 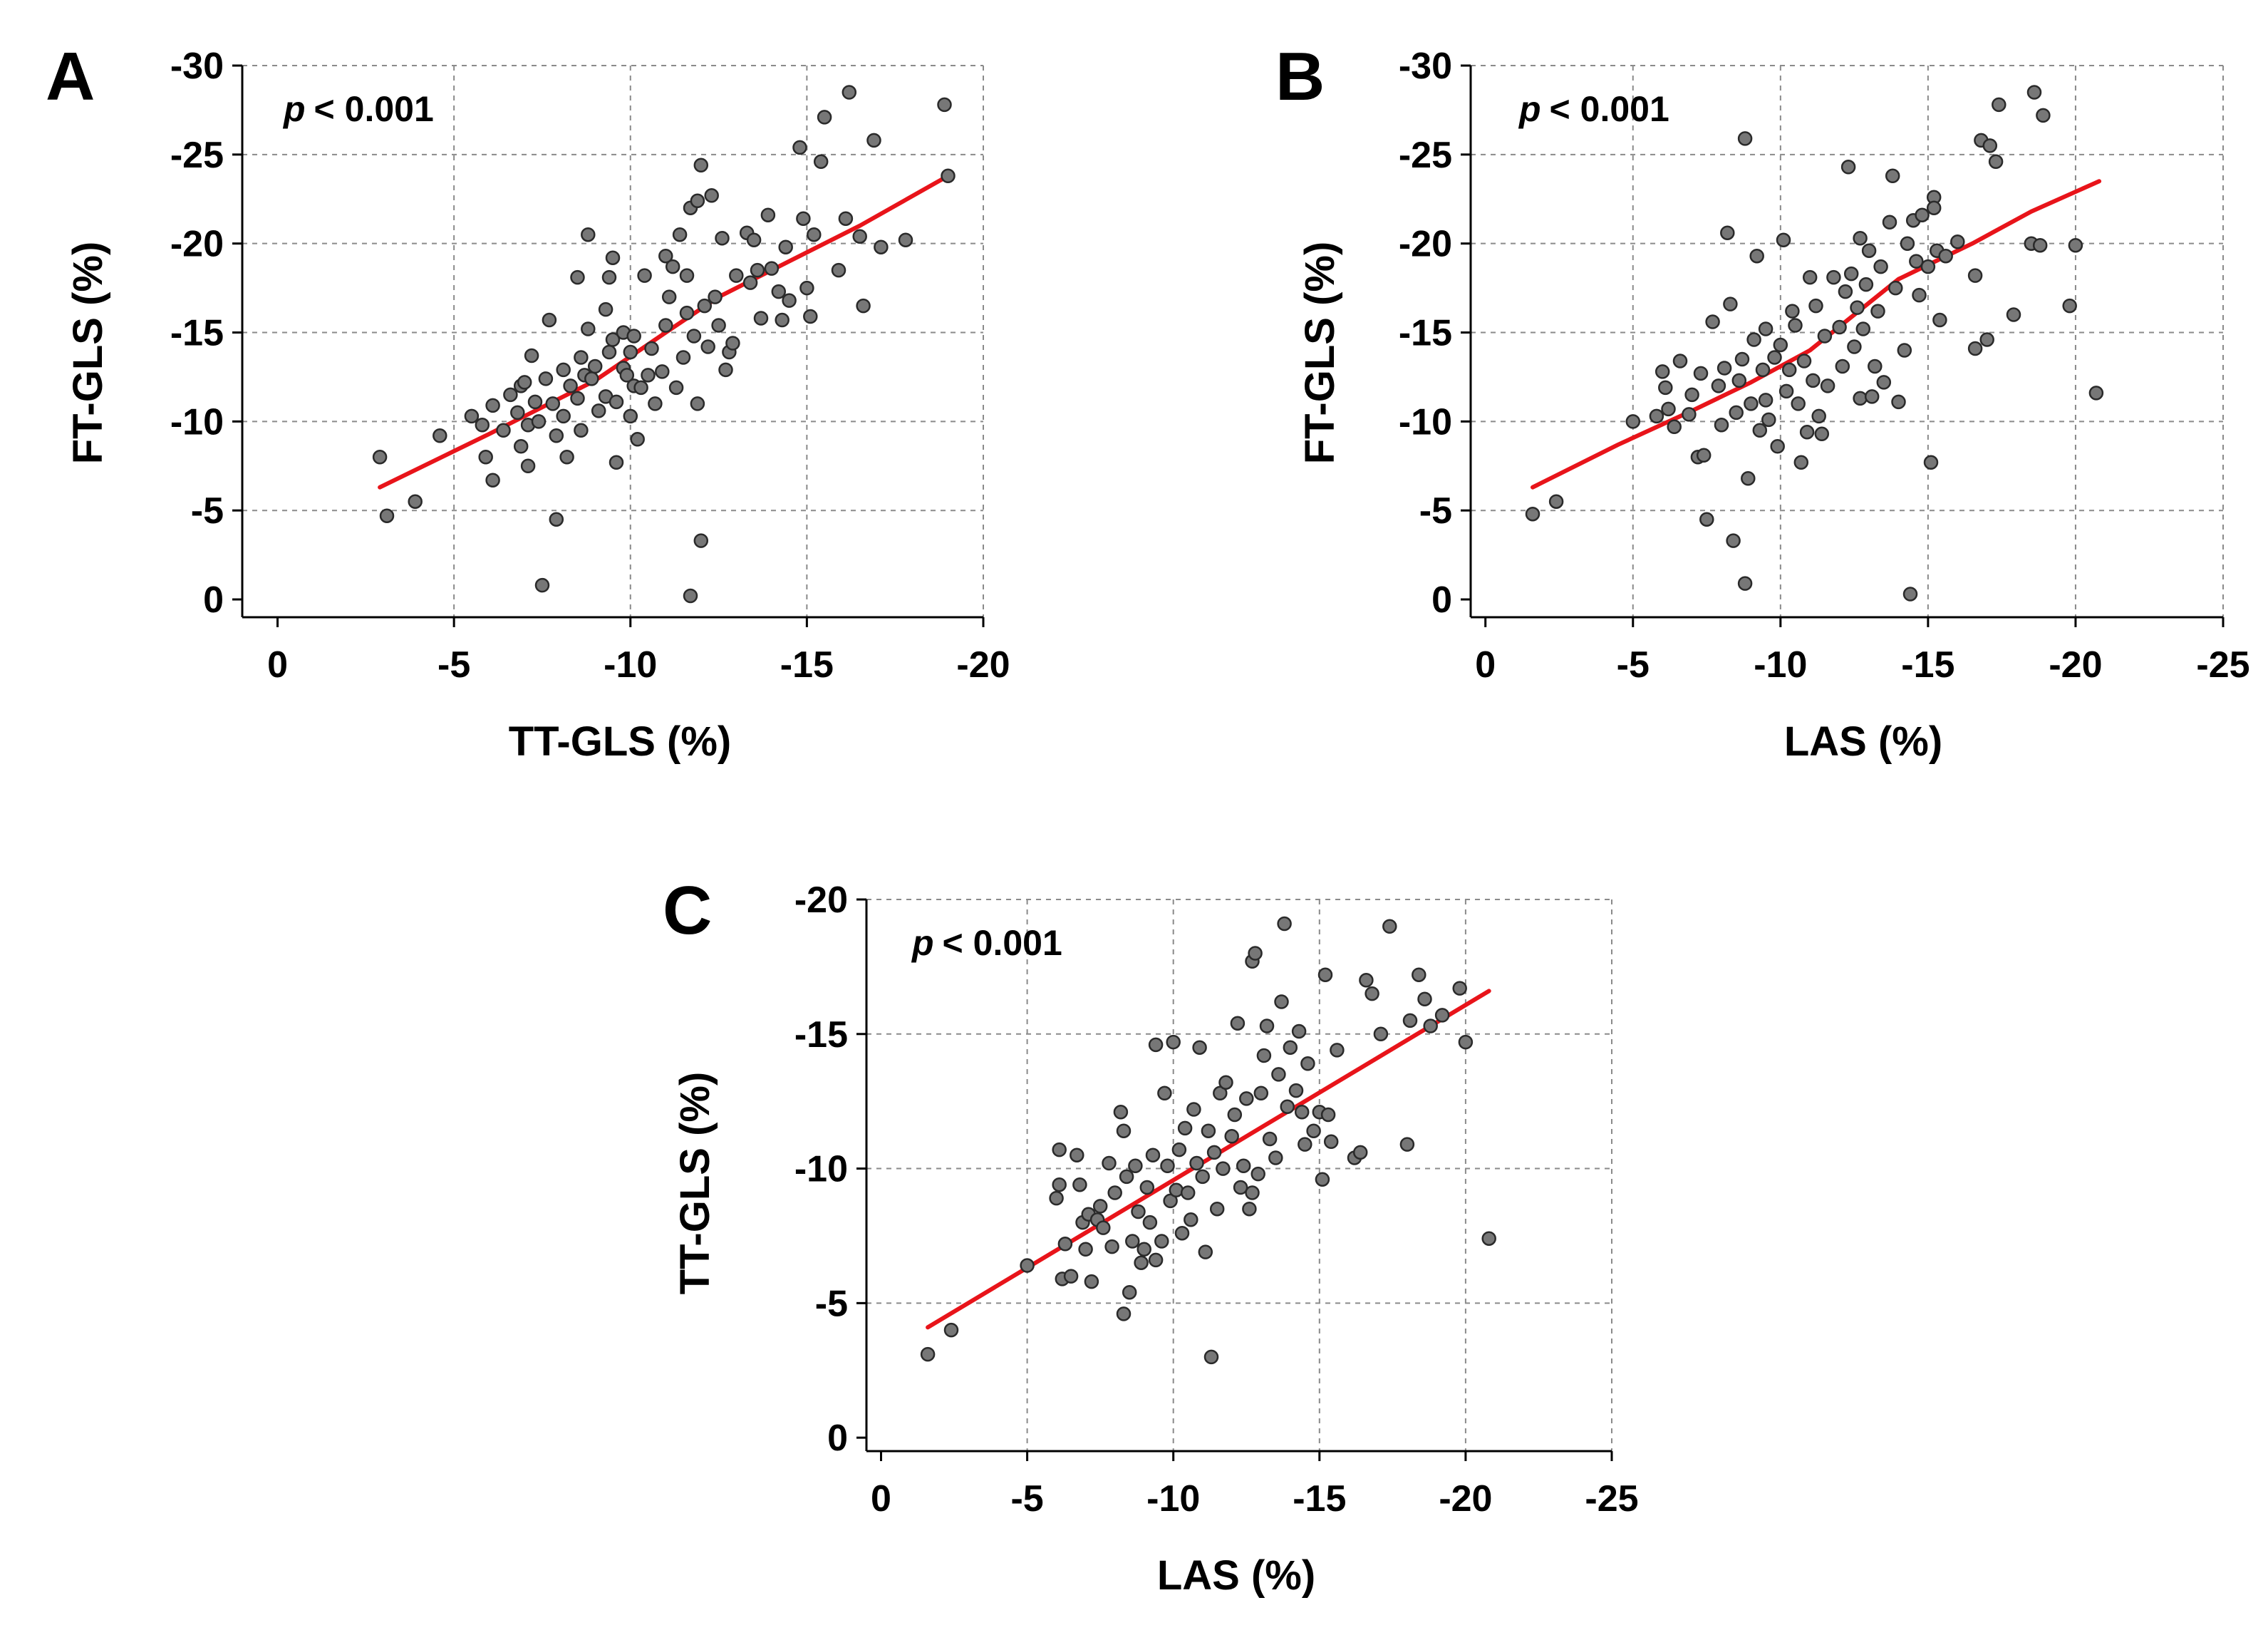 I want to click on regression-line-b, so click(x=1816, y=334).